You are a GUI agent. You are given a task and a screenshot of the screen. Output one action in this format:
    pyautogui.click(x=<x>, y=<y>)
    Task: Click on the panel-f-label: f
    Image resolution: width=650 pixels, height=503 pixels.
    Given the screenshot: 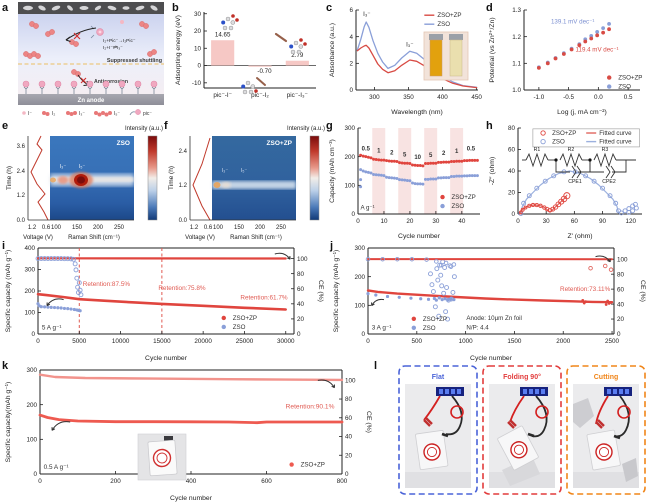 What is the action you would take?
    pyautogui.click(x=166, y=126)
    